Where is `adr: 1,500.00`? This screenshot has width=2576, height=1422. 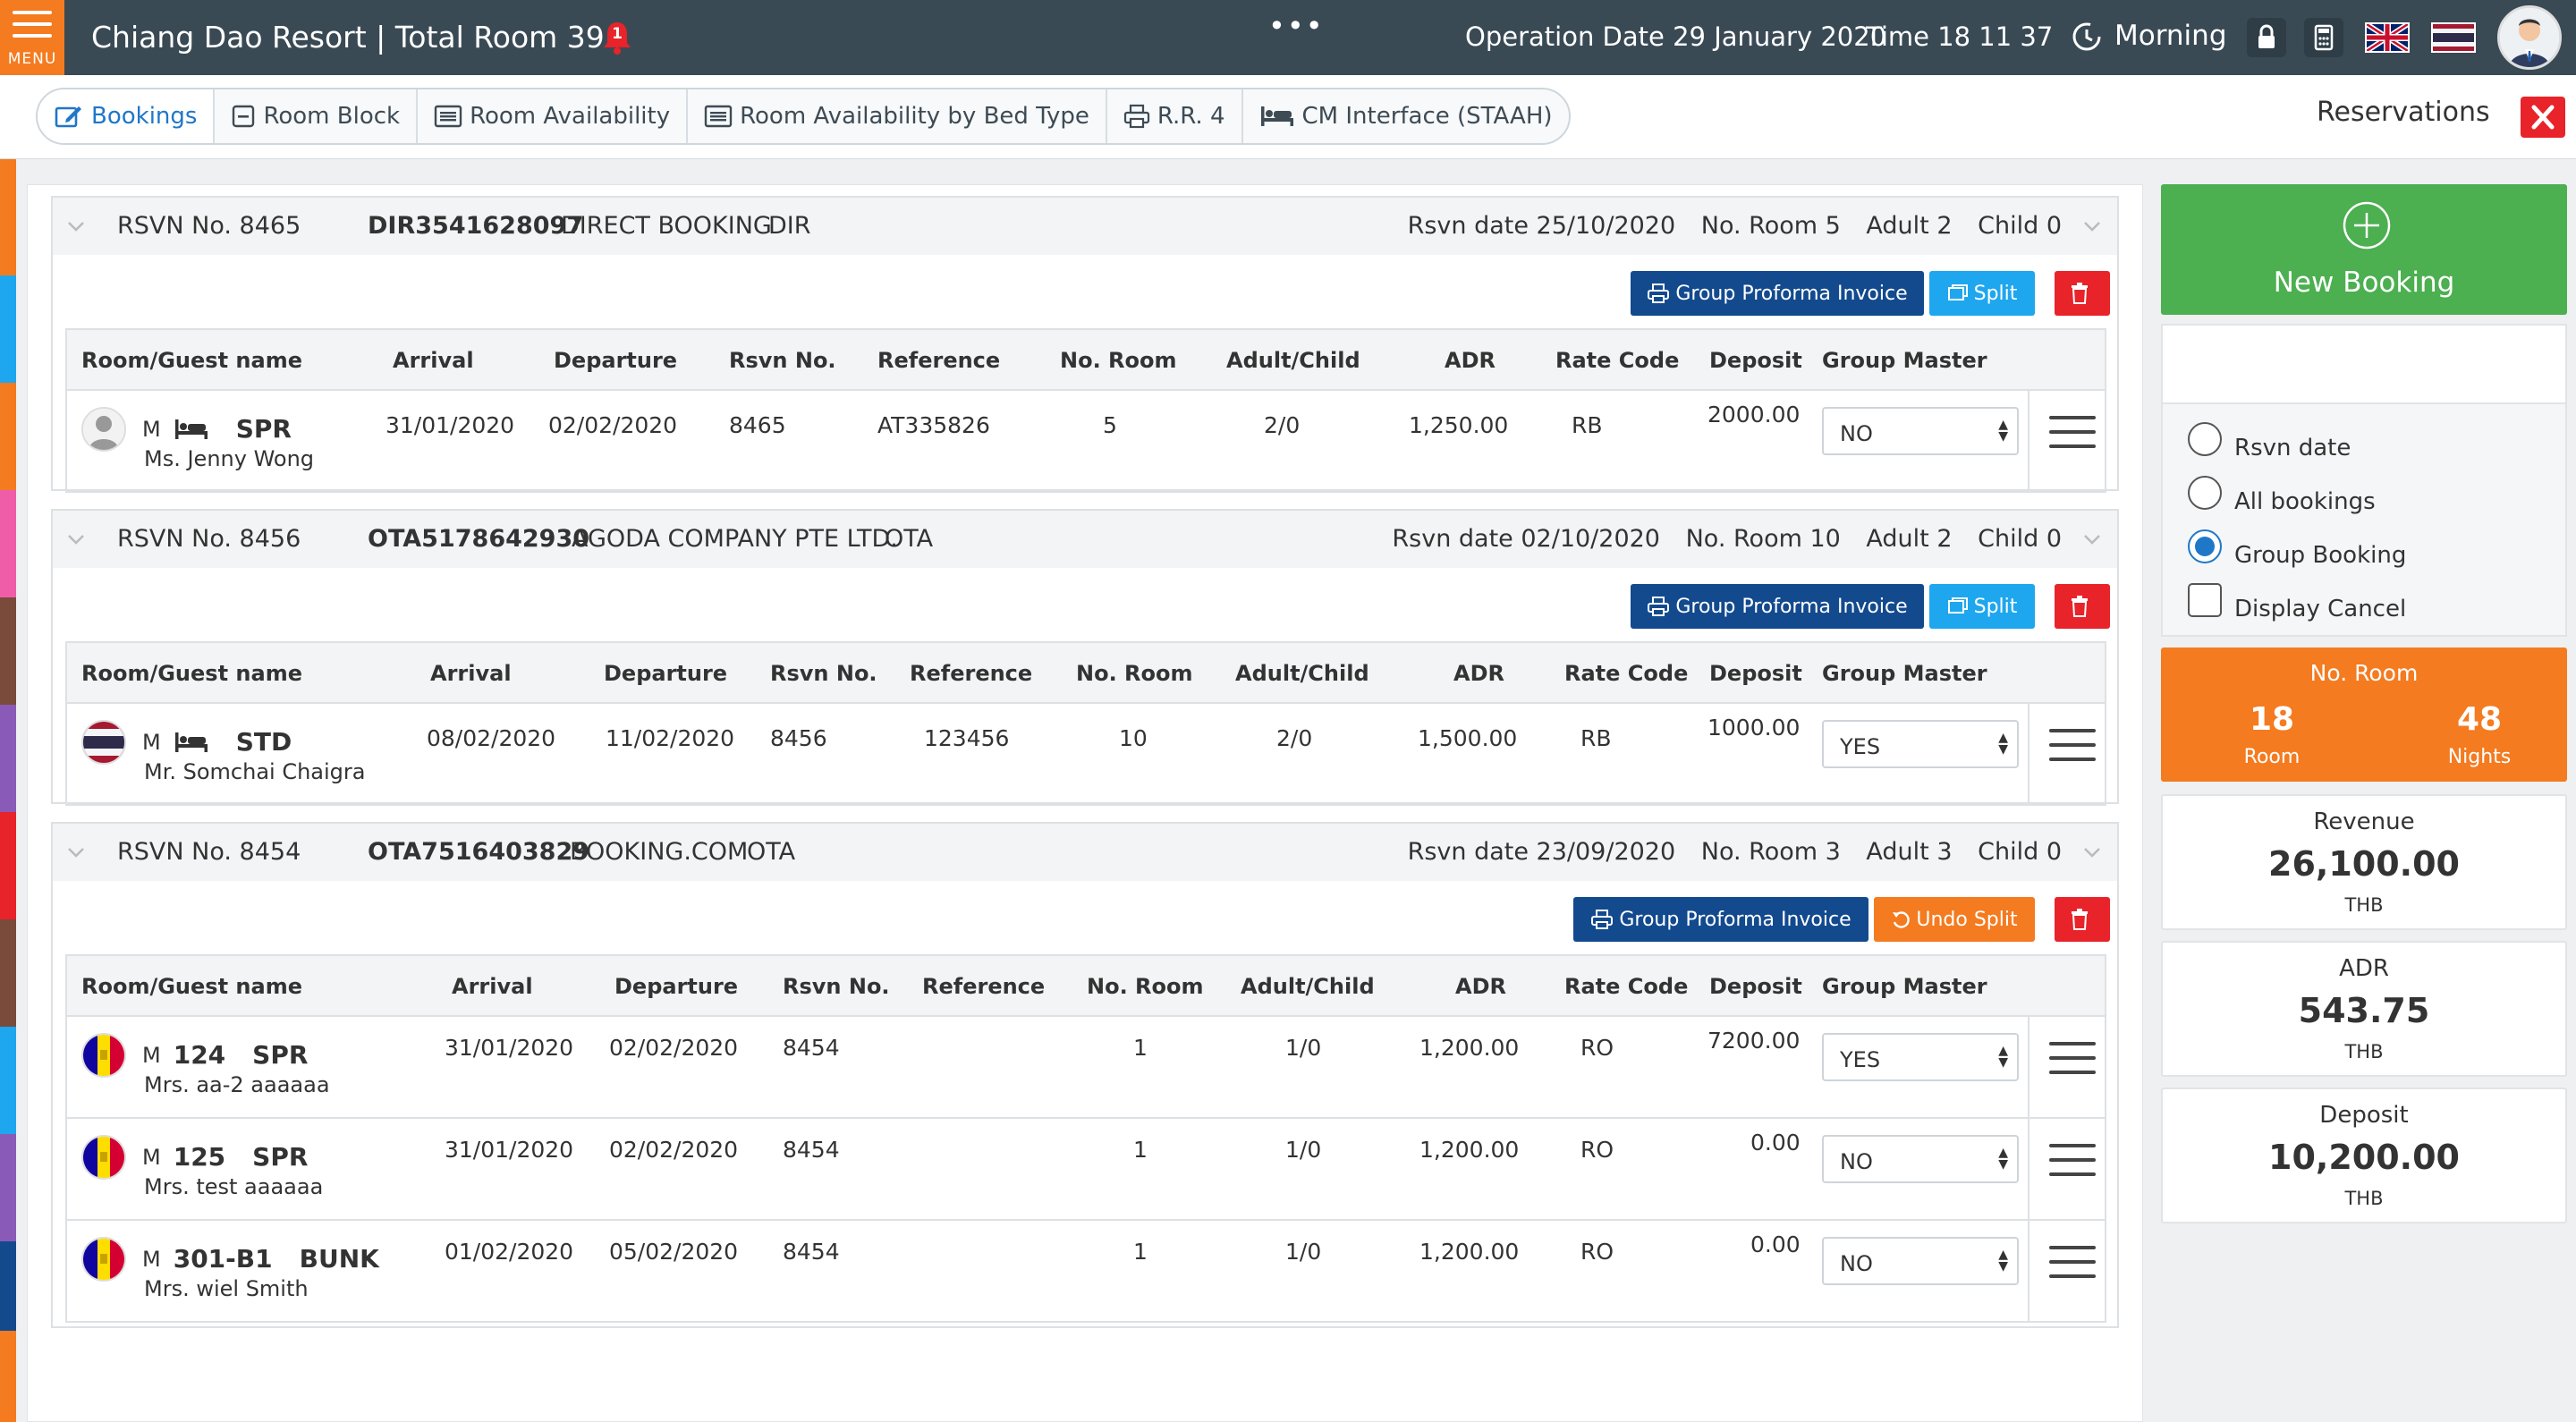
adr: 1,500.00 is located at coordinates (1468, 738).